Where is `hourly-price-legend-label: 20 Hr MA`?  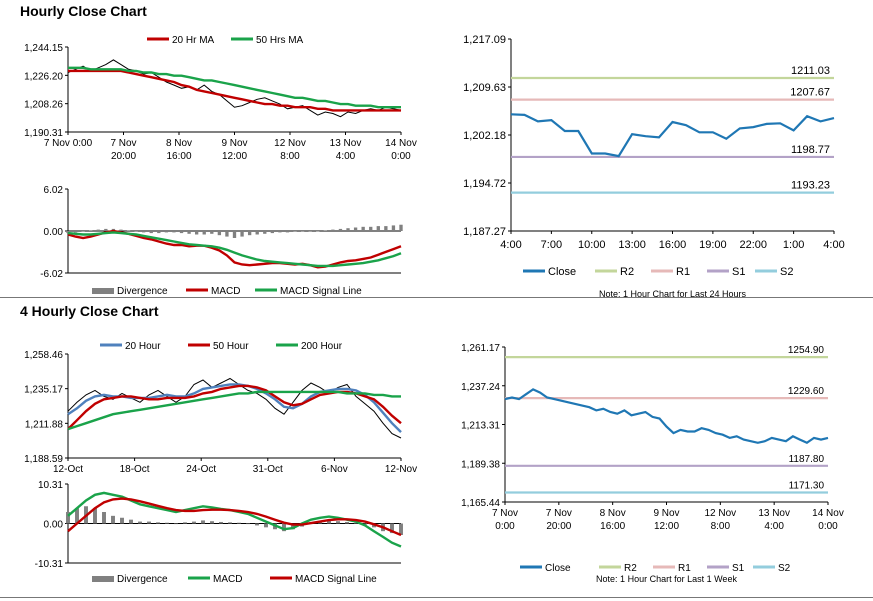
hourly-price-legend-label: 20 Hr MA is located at coordinates (193, 40).